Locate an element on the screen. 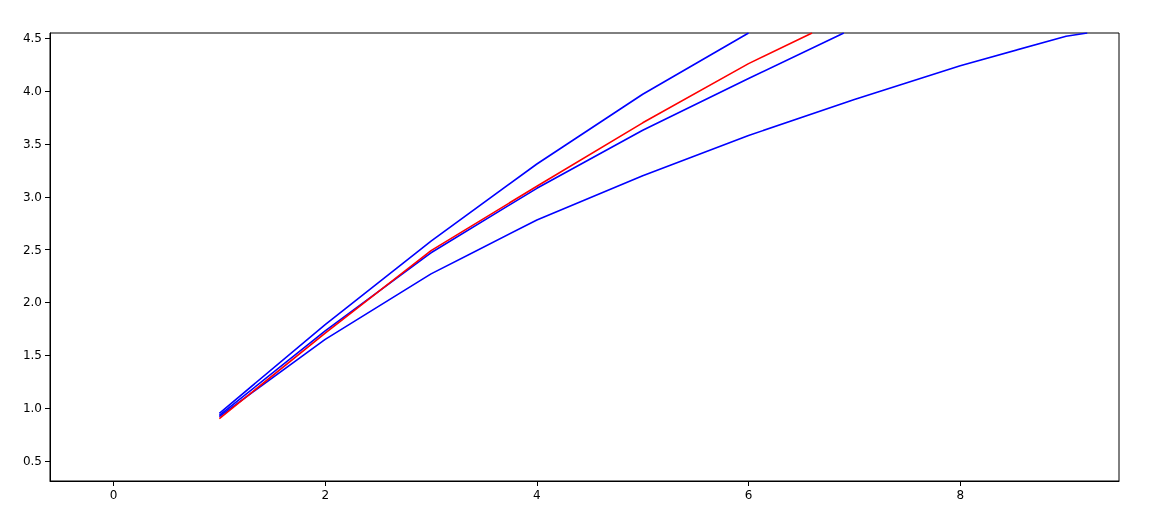  y-tick-label: 3.5 is located at coordinates (32, 143).